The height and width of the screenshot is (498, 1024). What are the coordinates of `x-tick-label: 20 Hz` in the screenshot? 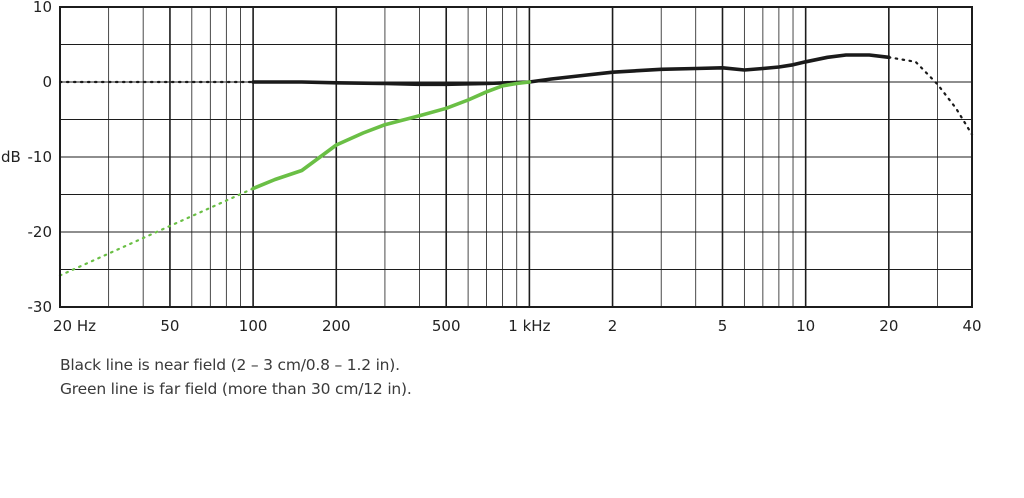 It's located at (74, 326).